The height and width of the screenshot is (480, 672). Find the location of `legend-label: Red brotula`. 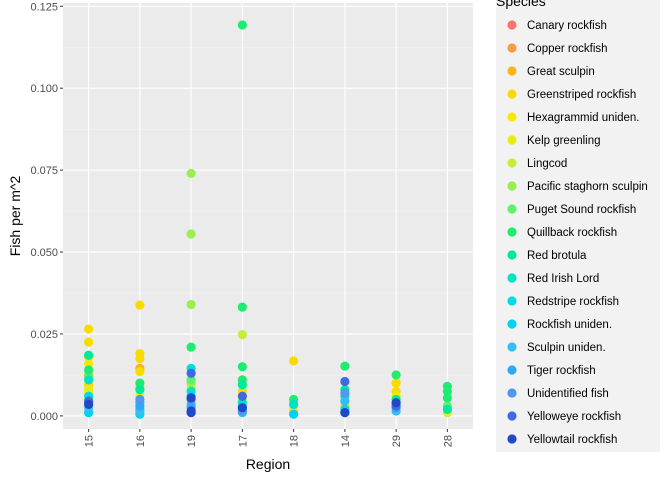

legend-label: Red brotula is located at coordinates (557, 256).